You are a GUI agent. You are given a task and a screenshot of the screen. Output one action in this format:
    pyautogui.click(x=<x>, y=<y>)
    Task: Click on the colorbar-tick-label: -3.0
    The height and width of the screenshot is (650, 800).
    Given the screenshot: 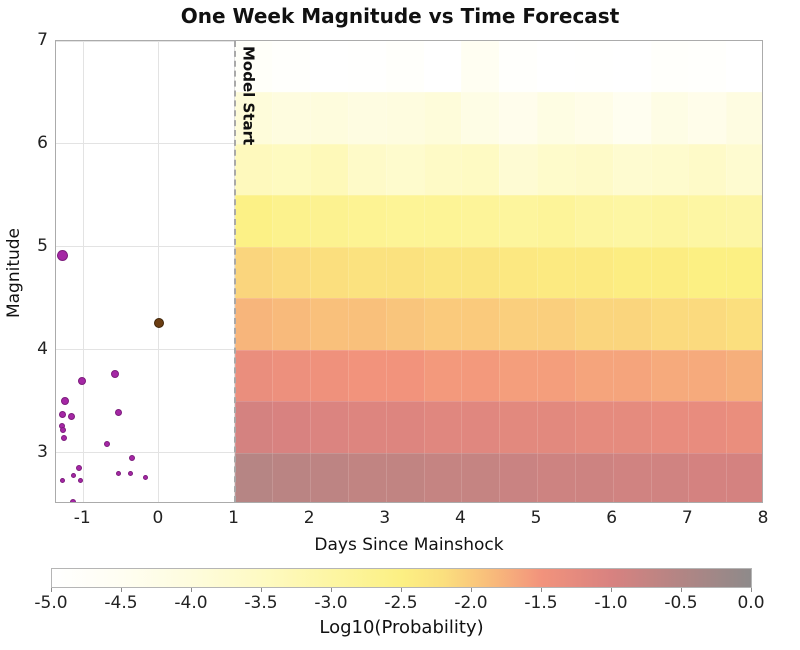 What is the action you would take?
    pyautogui.click(x=331, y=603)
    